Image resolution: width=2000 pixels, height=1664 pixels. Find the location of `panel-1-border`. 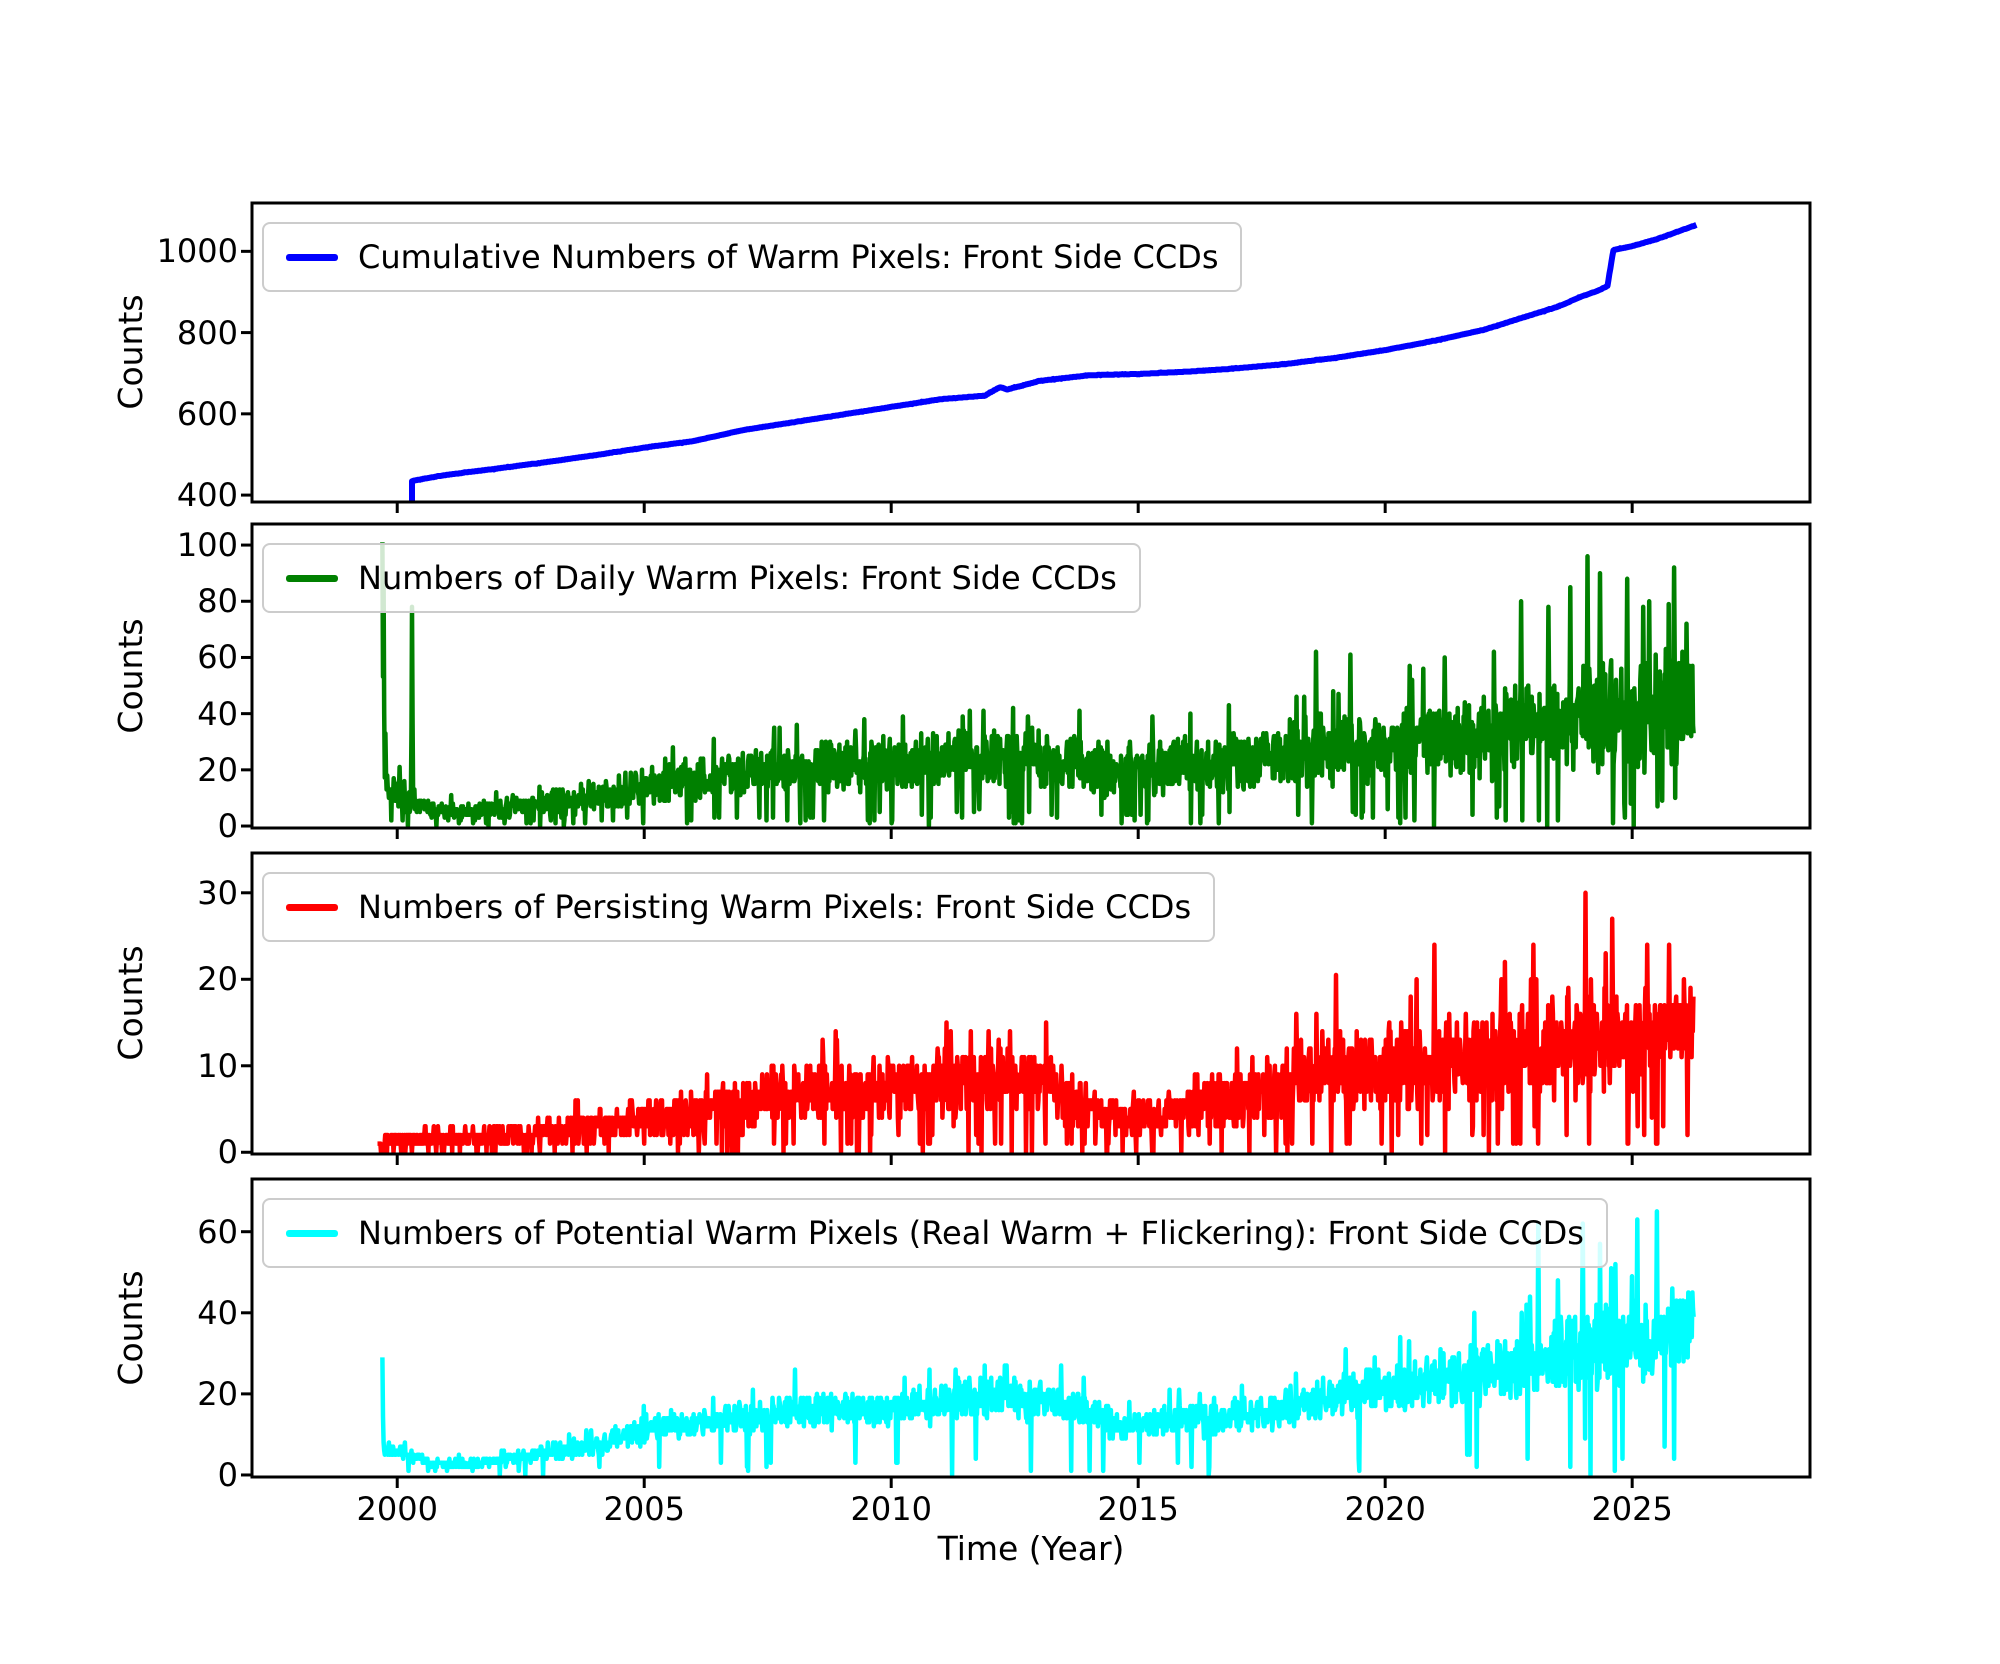

panel-1-border is located at coordinates (1031, 676).